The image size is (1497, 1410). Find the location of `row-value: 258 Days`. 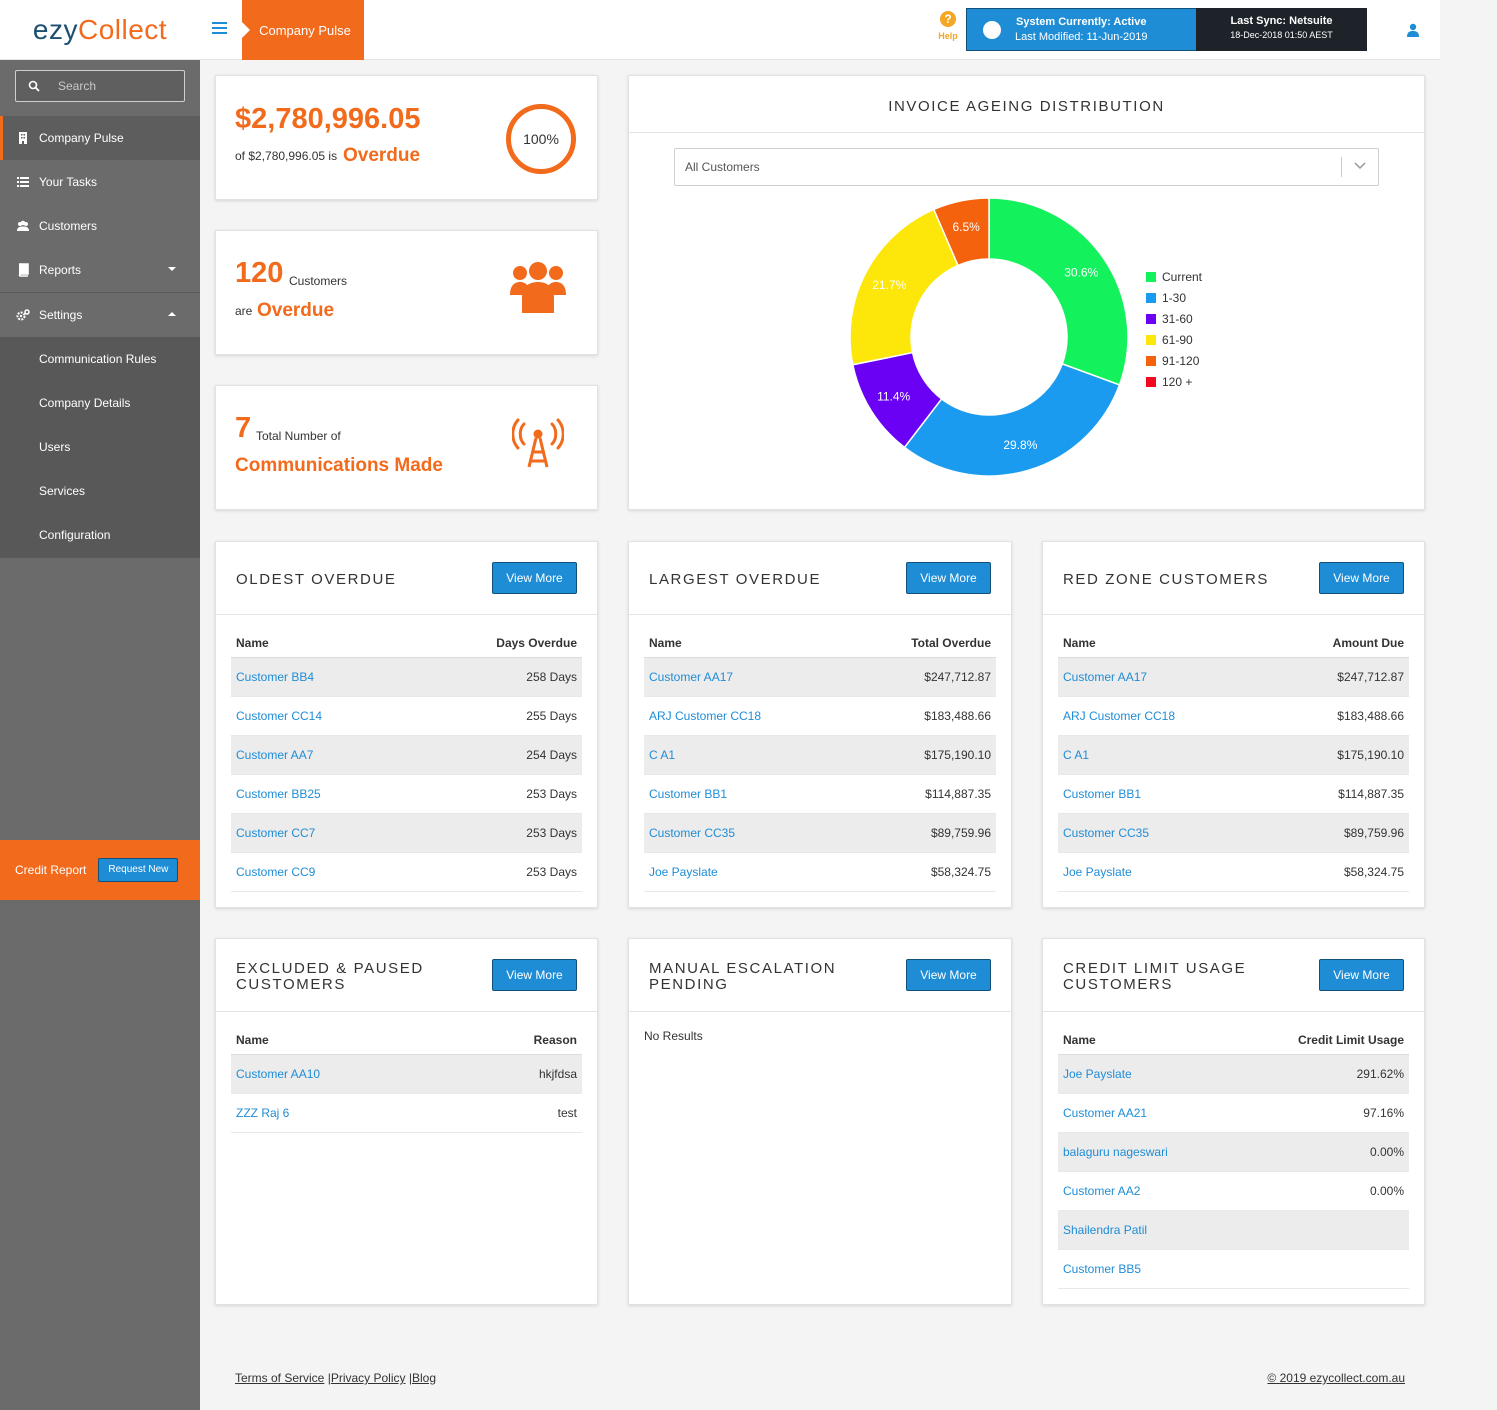

row-value: 258 Days is located at coordinates (551, 677).